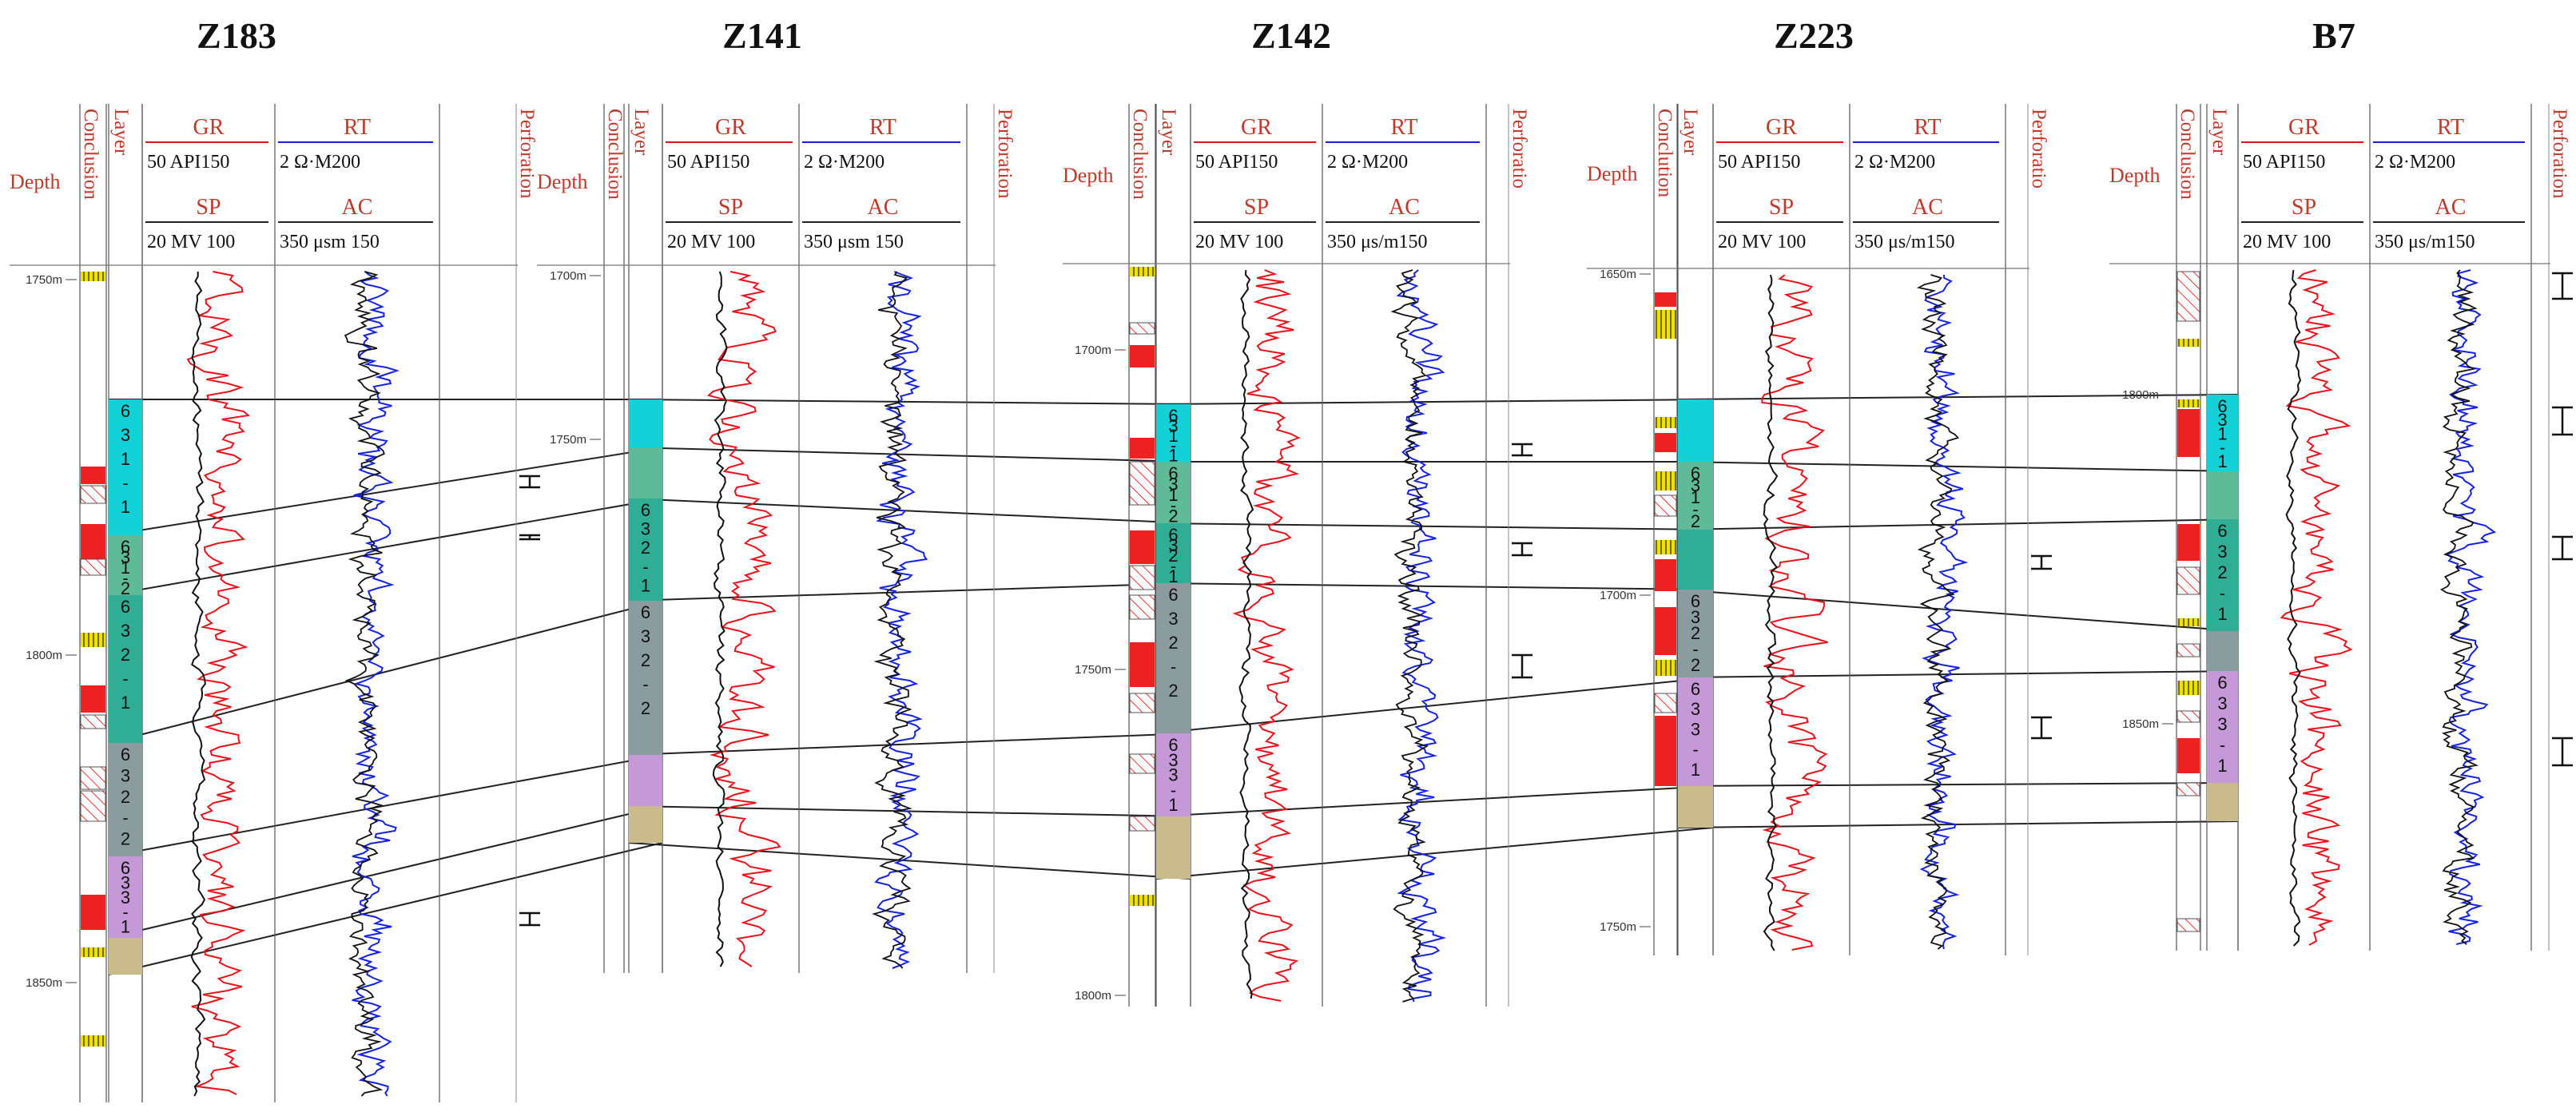 Image resolution: width=2576 pixels, height=1120 pixels. What do you see at coordinates (2140, 395) in the screenshot?
I see `depth-label: 1800m` at bounding box center [2140, 395].